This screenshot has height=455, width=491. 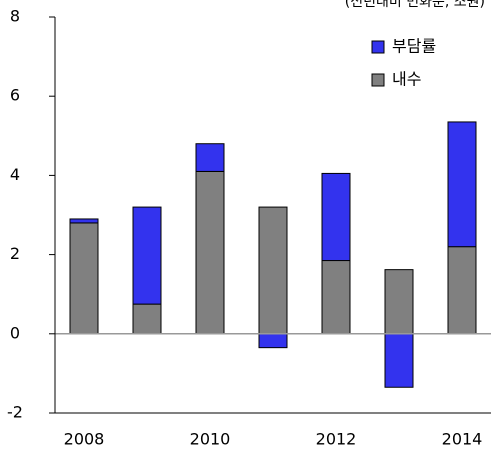 What do you see at coordinates (210, 439) in the screenshot?
I see `x-tick-label: 2010` at bounding box center [210, 439].